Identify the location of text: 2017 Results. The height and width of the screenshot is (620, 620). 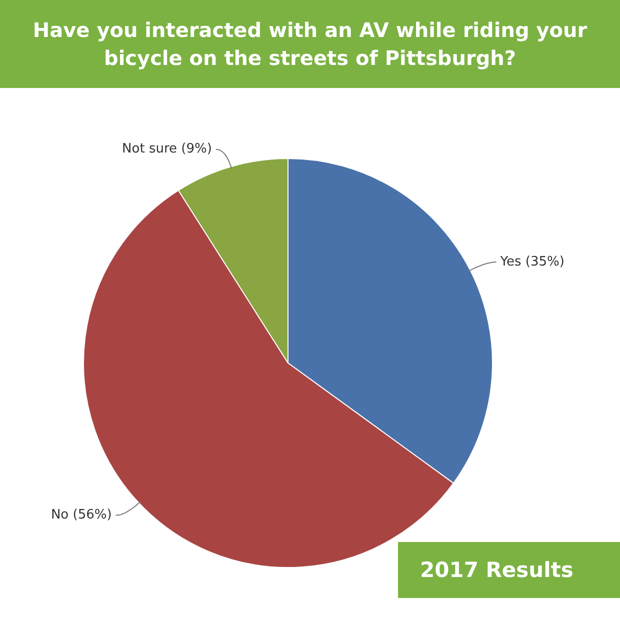
(509, 570).